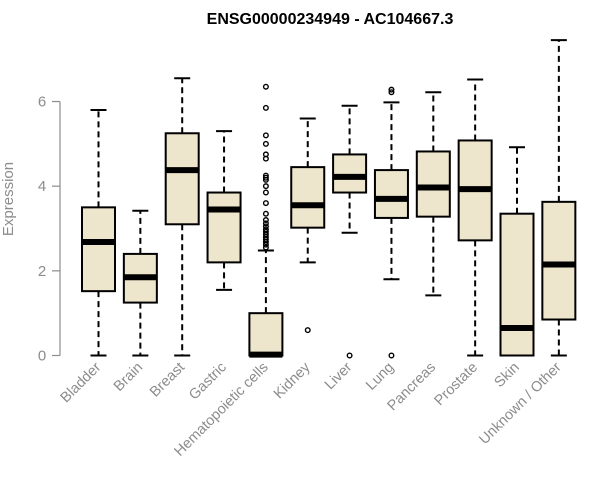 The width and height of the screenshot is (600, 500). What do you see at coordinates (330, 19) in the screenshot?
I see `chart-title: ENSG00000234949 - AC104667.3` at bounding box center [330, 19].